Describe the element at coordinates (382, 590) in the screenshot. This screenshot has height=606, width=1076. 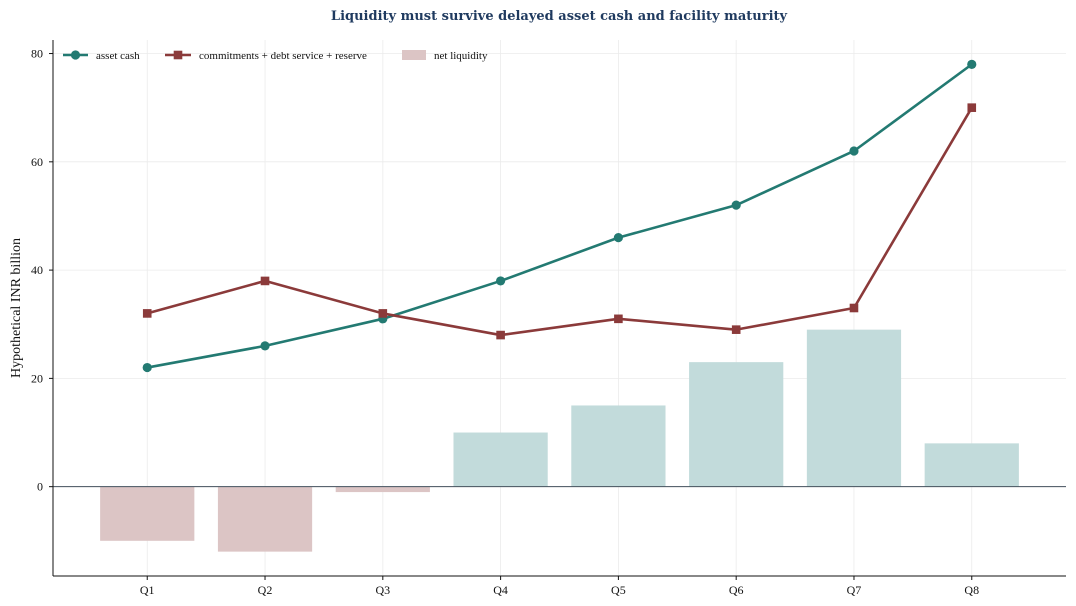
I see `x-tick-label: Q3` at that location.